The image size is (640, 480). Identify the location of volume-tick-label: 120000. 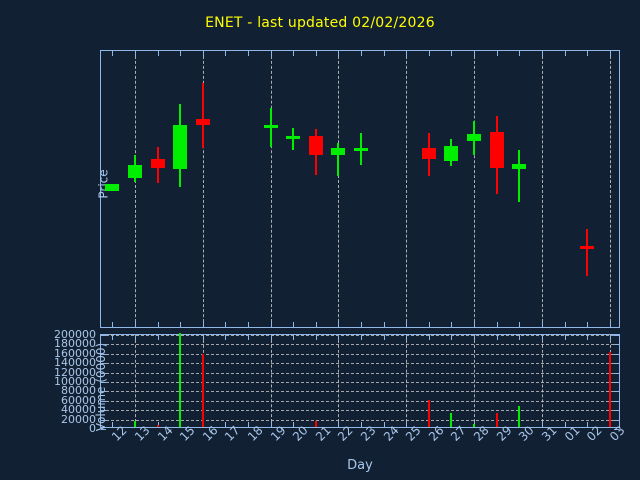
(75, 372).